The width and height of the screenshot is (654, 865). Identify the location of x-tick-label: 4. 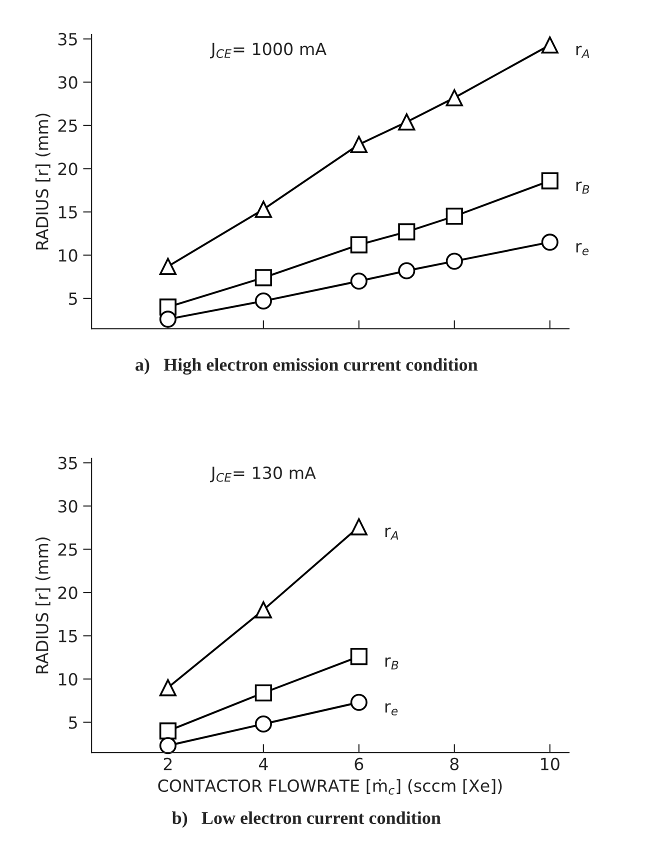
(263, 764).